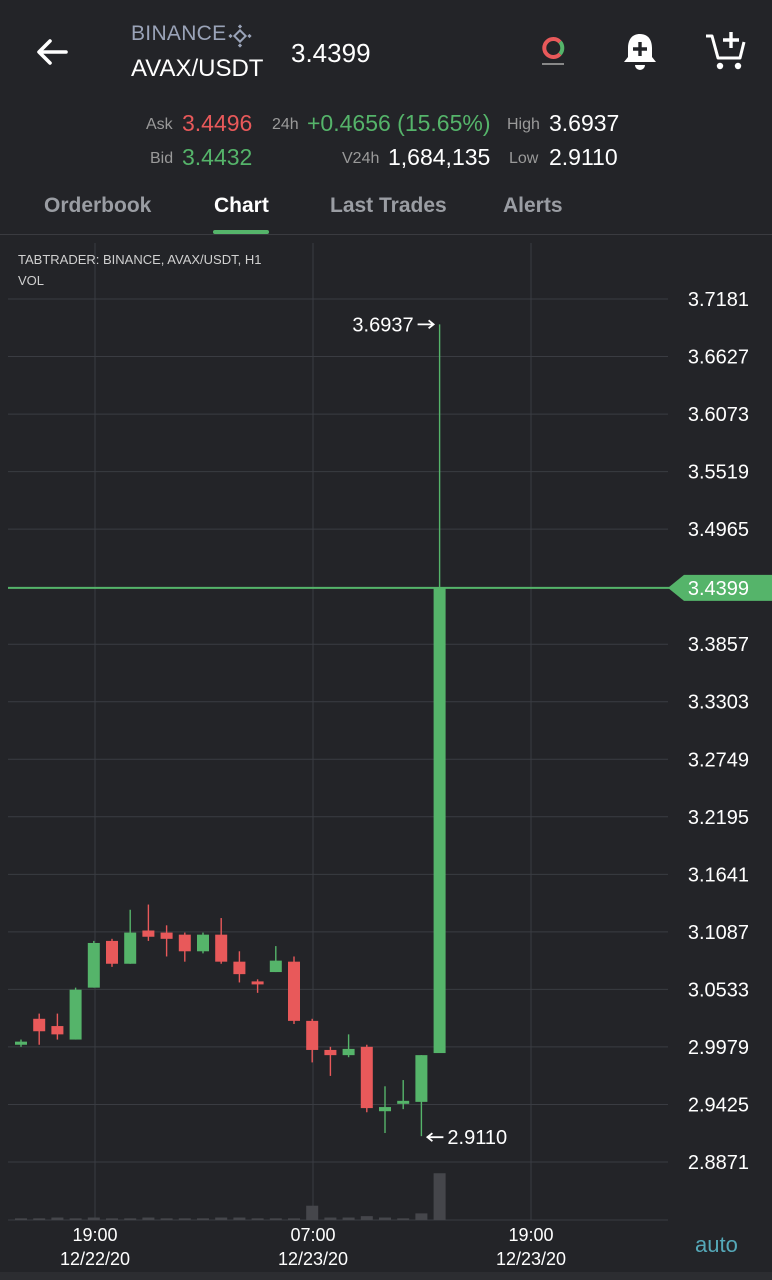 The height and width of the screenshot is (1280, 772). Describe the element at coordinates (716, 1244) in the screenshot. I see `auto-scale-button: auto` at that location.